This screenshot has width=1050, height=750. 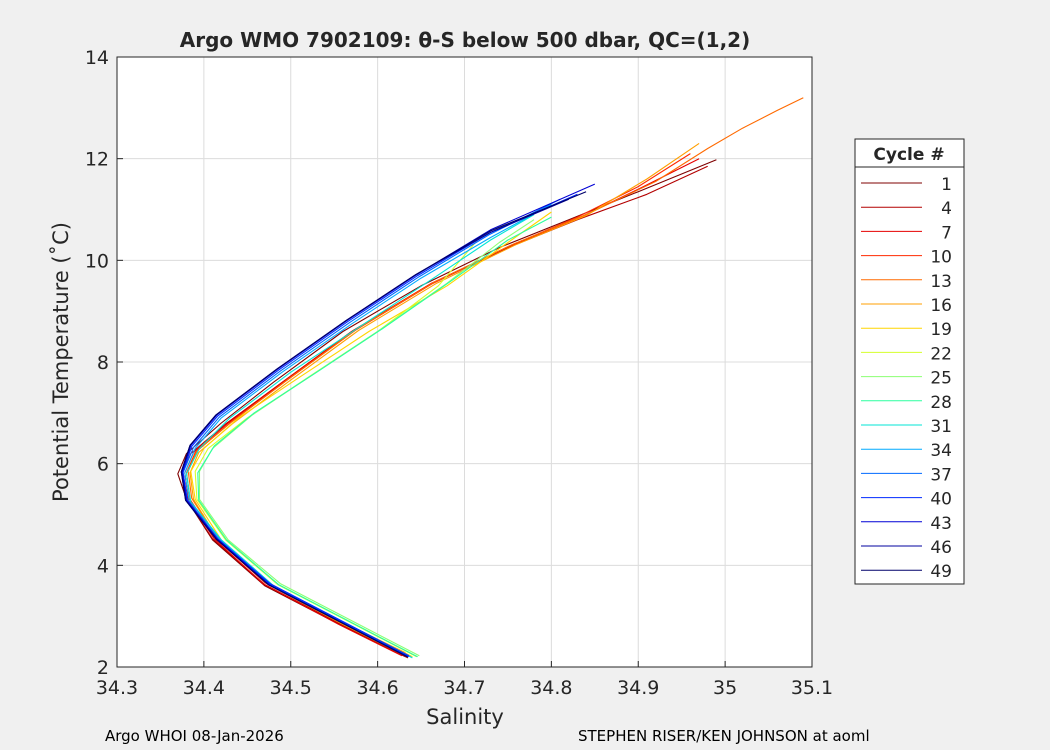 I want to click on x-tick-label: 34.4, so click(x=204, y=688).